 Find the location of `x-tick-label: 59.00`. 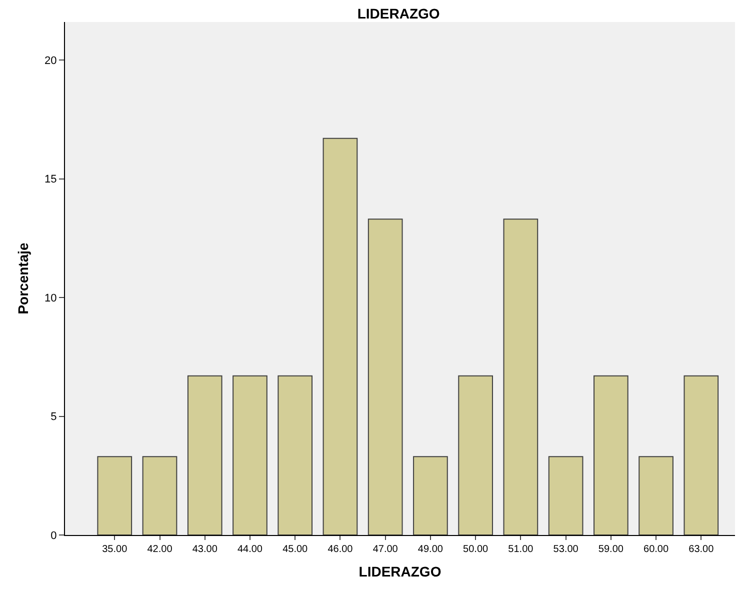

x-tick-label: 59.00 is located at coordinates (611, 549).